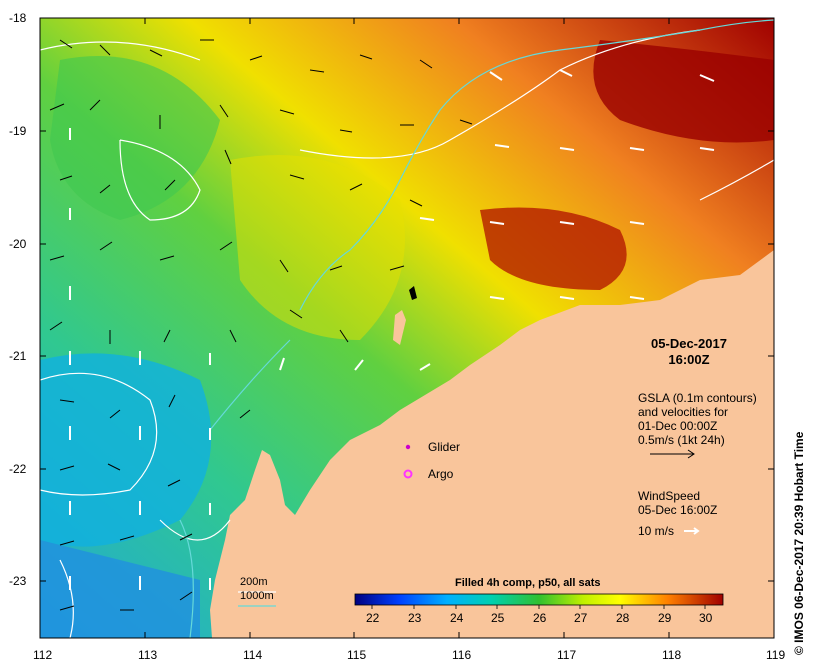  What do you see at coordinates (665, 618) in the screenshot?
I see `cb-tick-29: 29` at bounding box center [665, 618].